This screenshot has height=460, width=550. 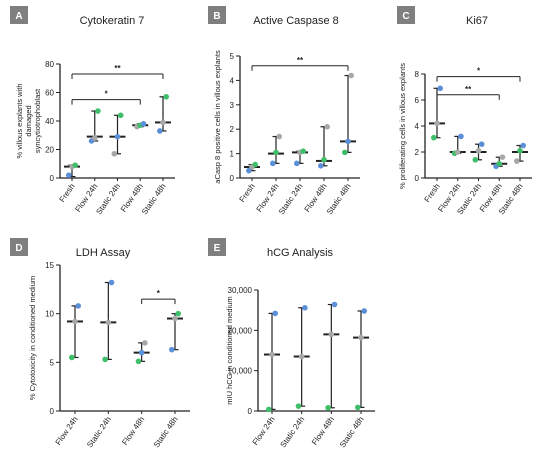 What do you see at coordinates (52, 178) in the screenshot?
I see `y-tick-label-a: 0` at bounding box center [52, 178].